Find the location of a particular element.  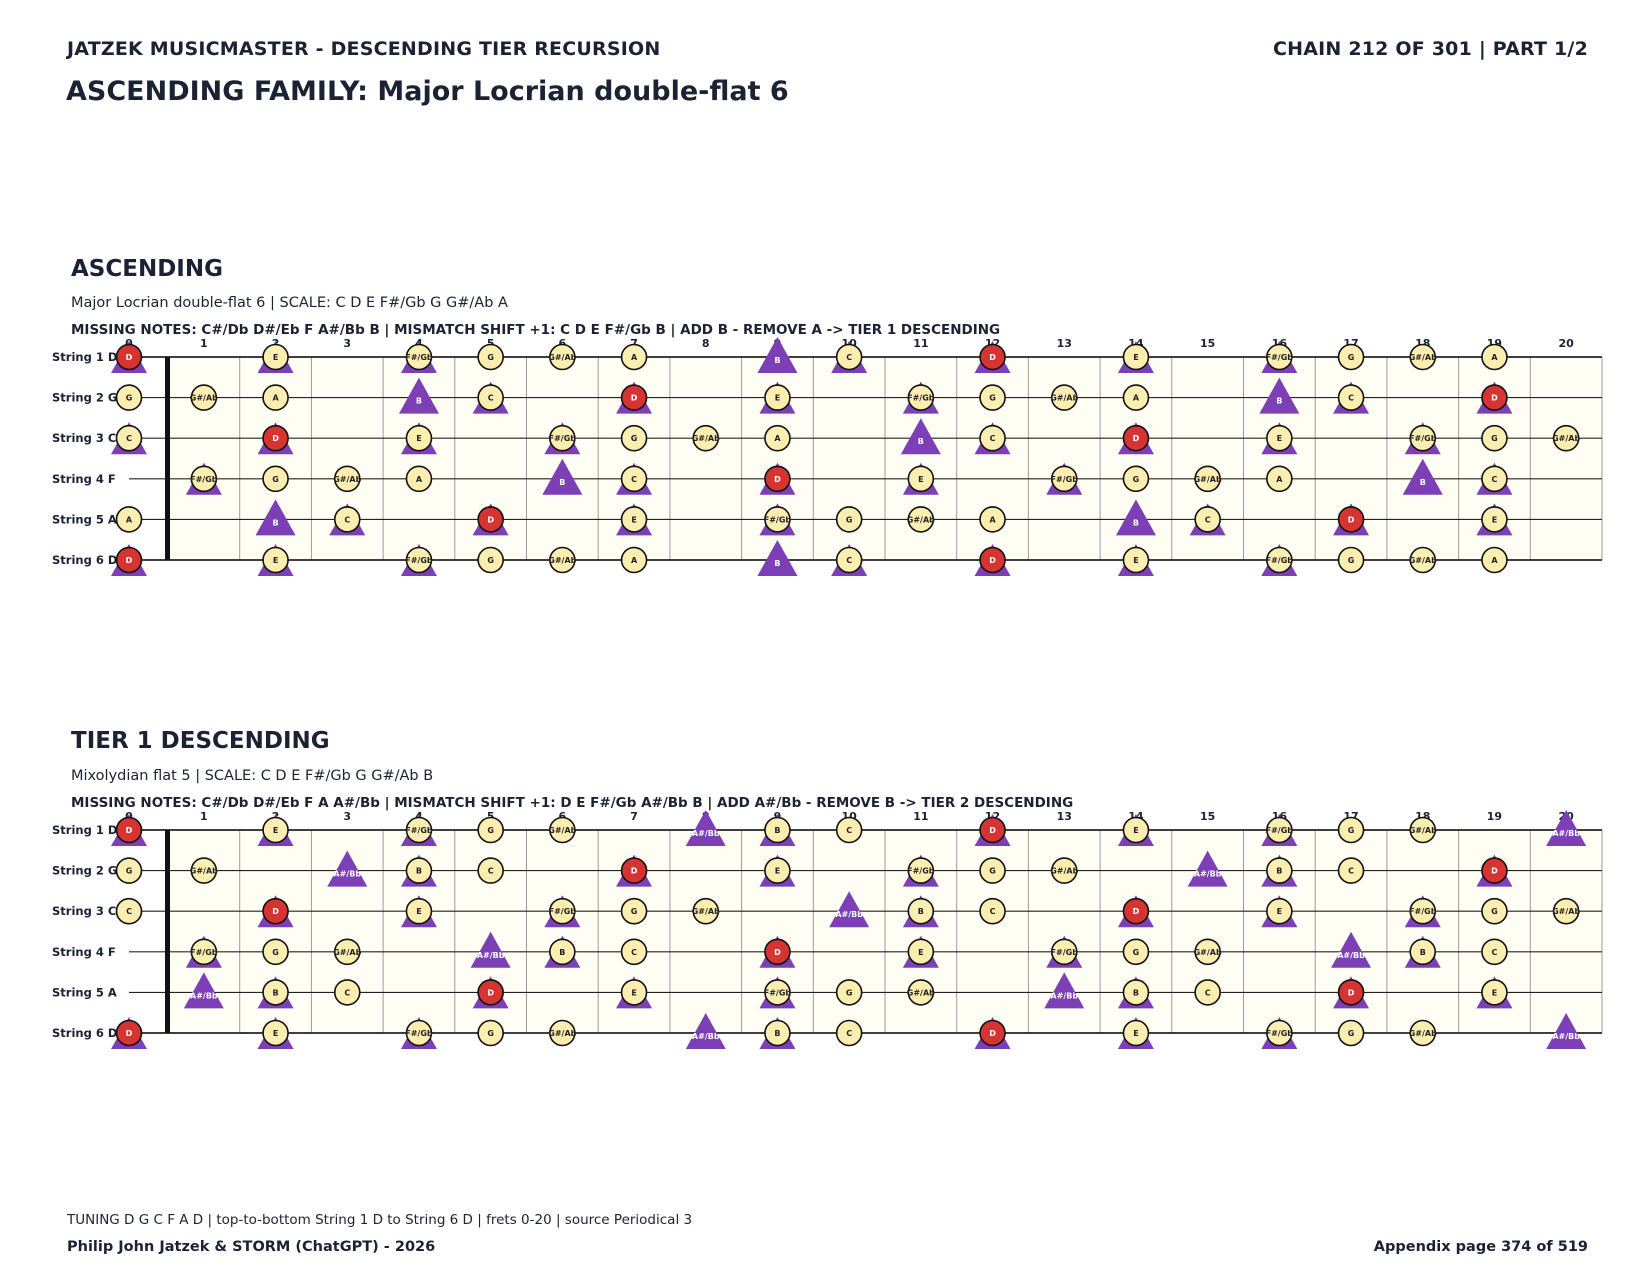

fret-number: 19 is located at coordinates (1494, 816).